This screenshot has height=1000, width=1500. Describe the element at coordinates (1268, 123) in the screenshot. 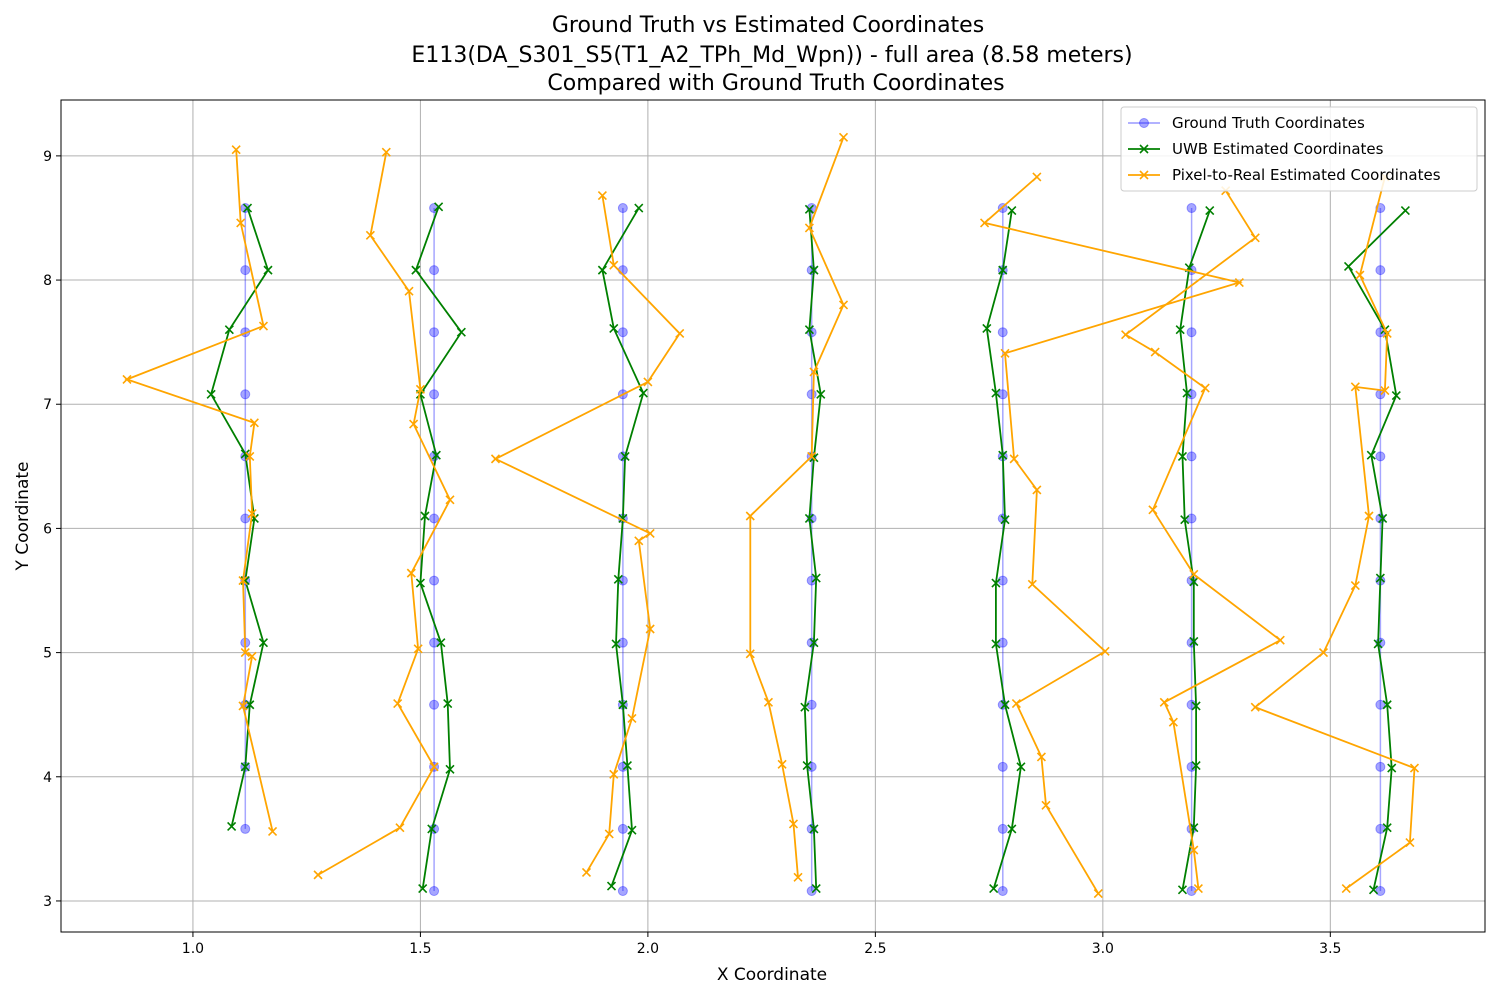

I see `legend-label: Ground Truth Coordinates` at that location.